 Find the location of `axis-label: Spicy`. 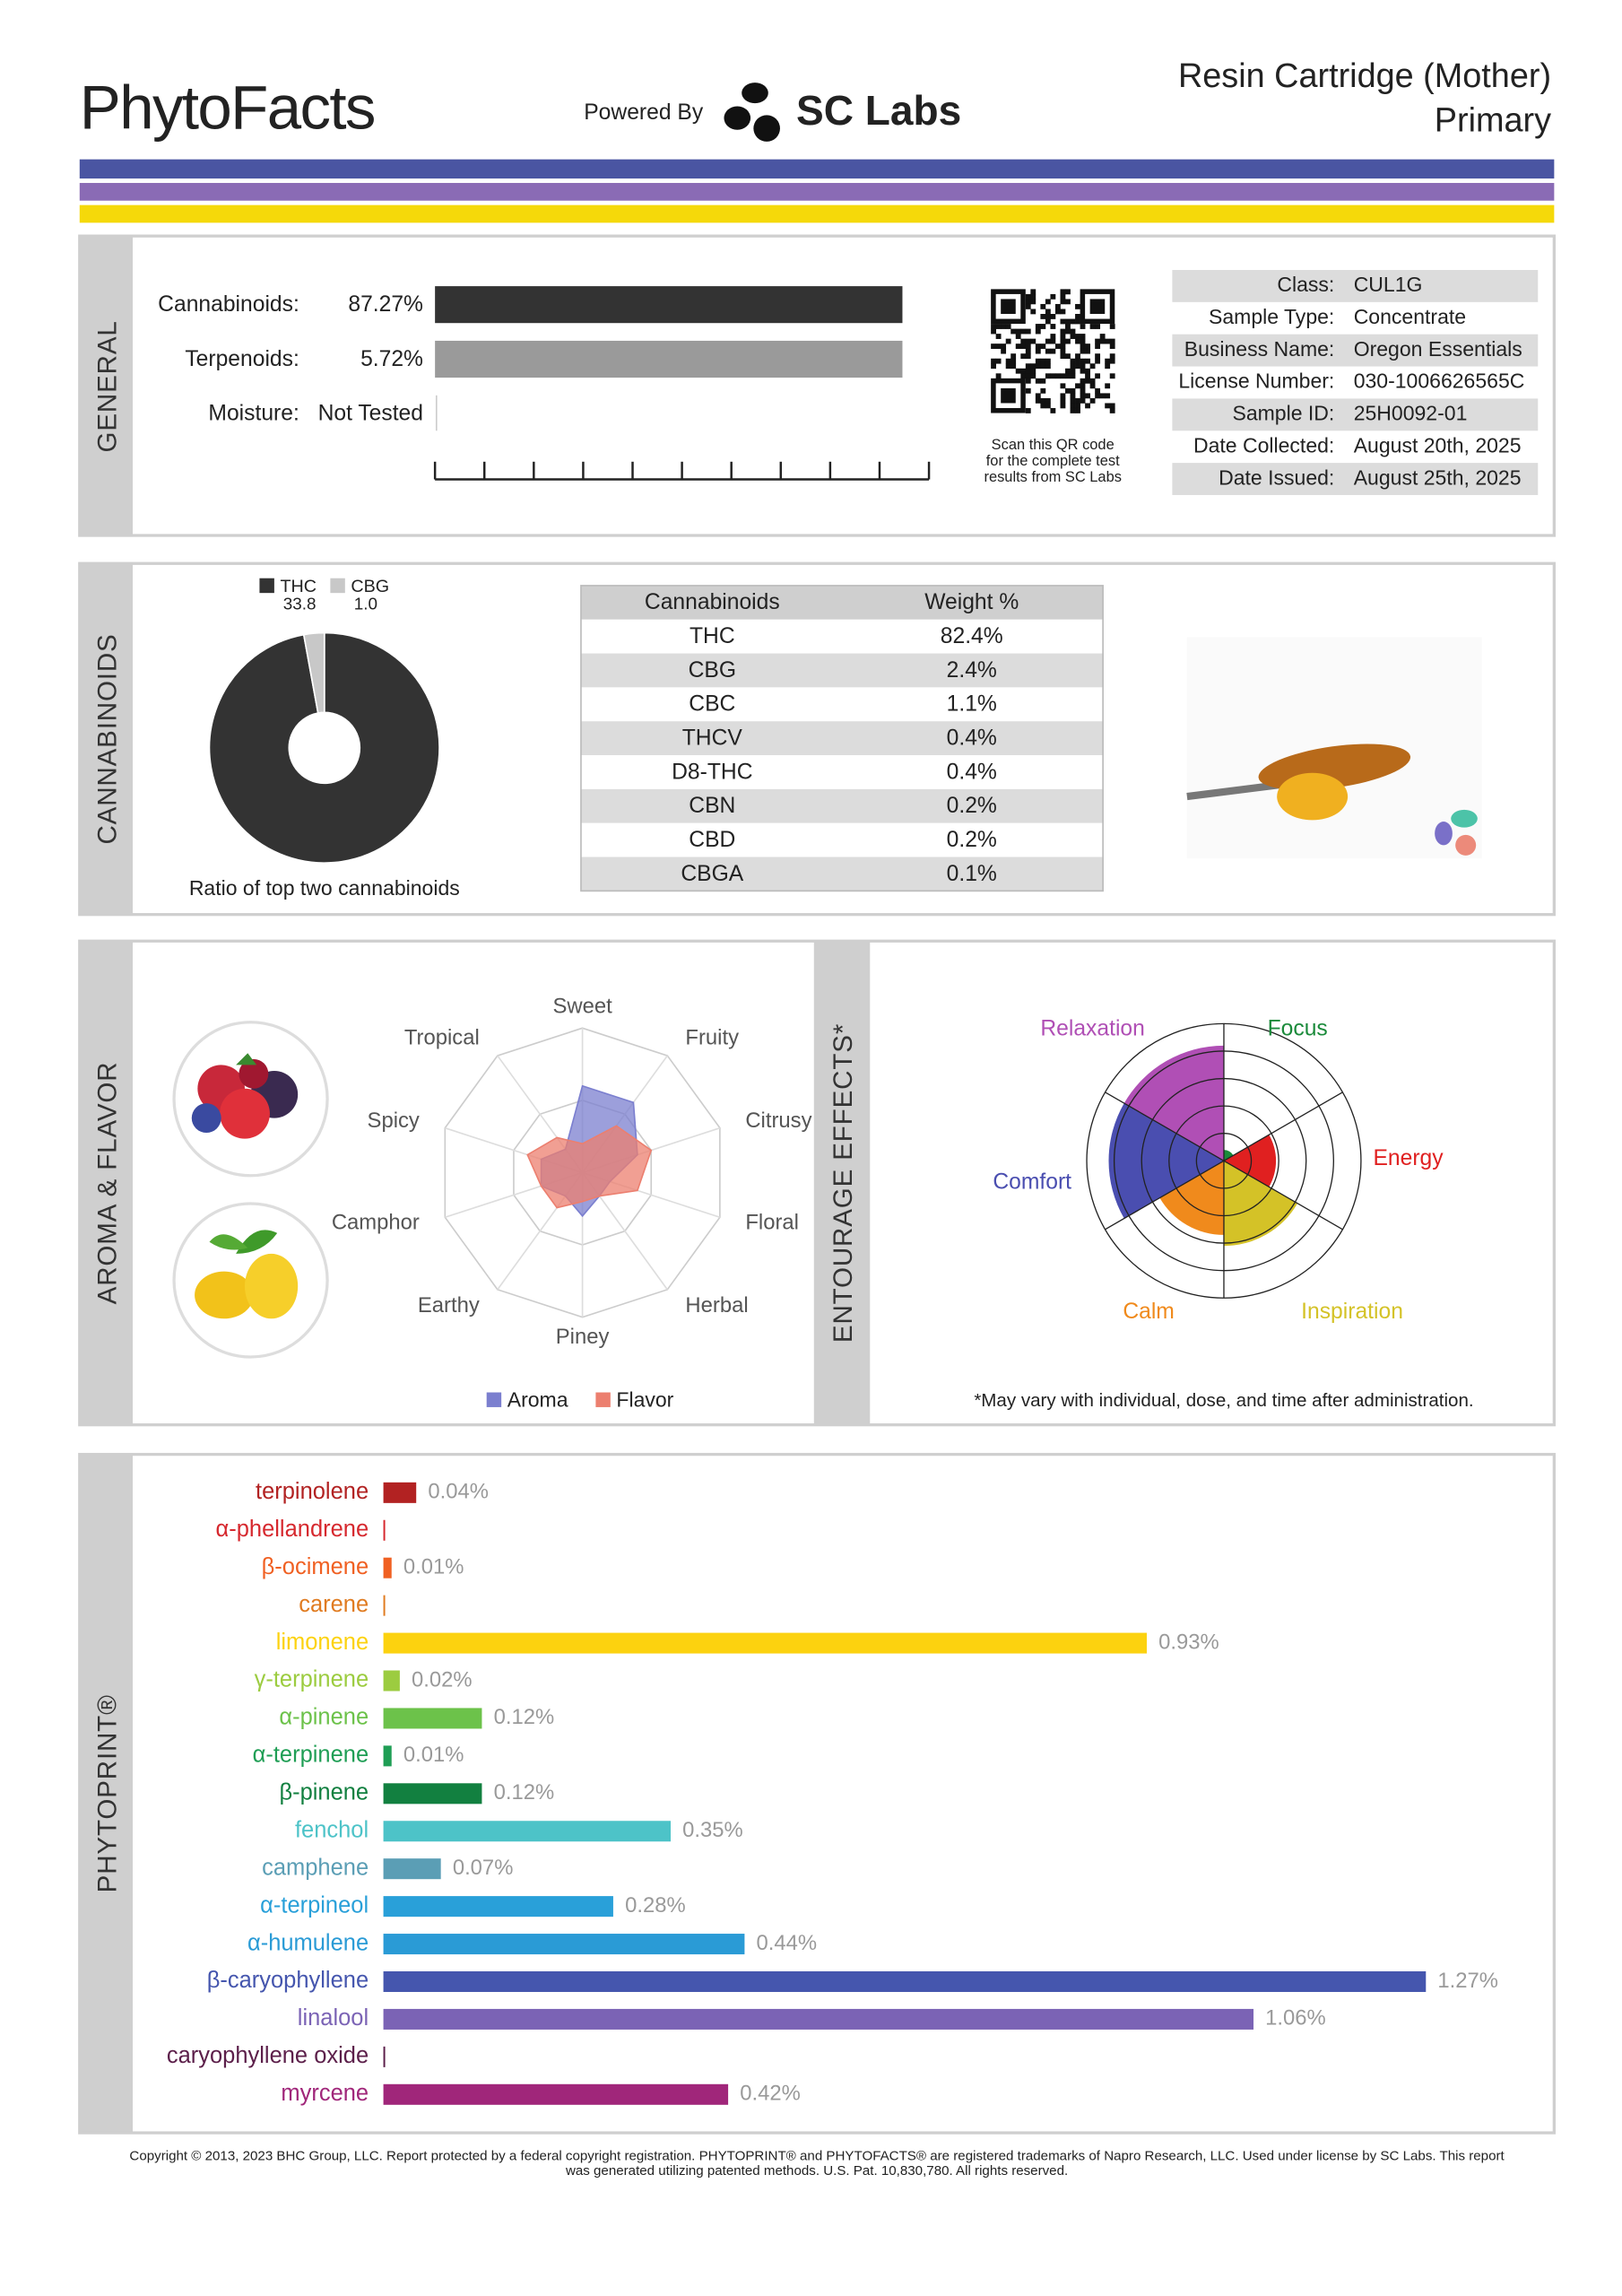

axis-label: Spicy is located at coordinates (394, 1121).